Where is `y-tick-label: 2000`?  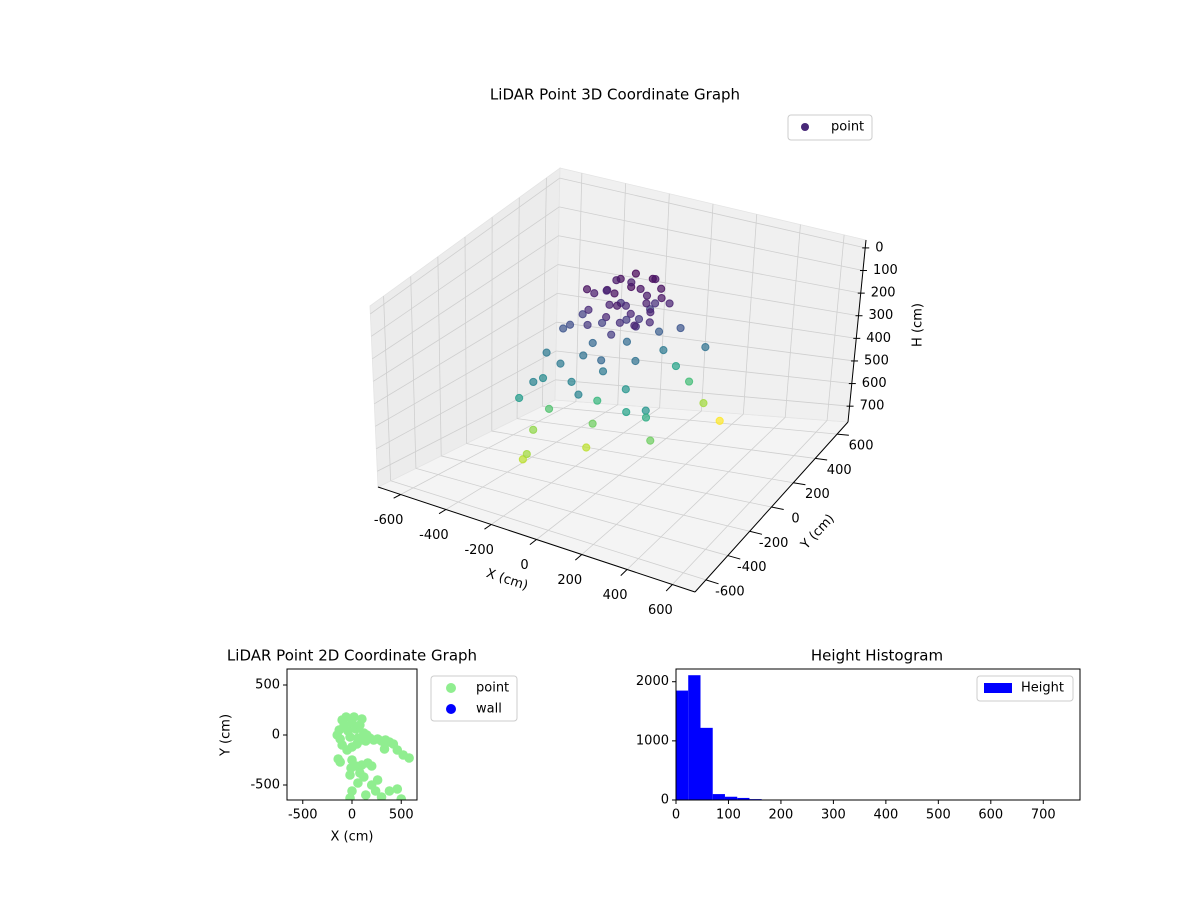
y-tick-label: 2000 is located at coordinates (652, 681).